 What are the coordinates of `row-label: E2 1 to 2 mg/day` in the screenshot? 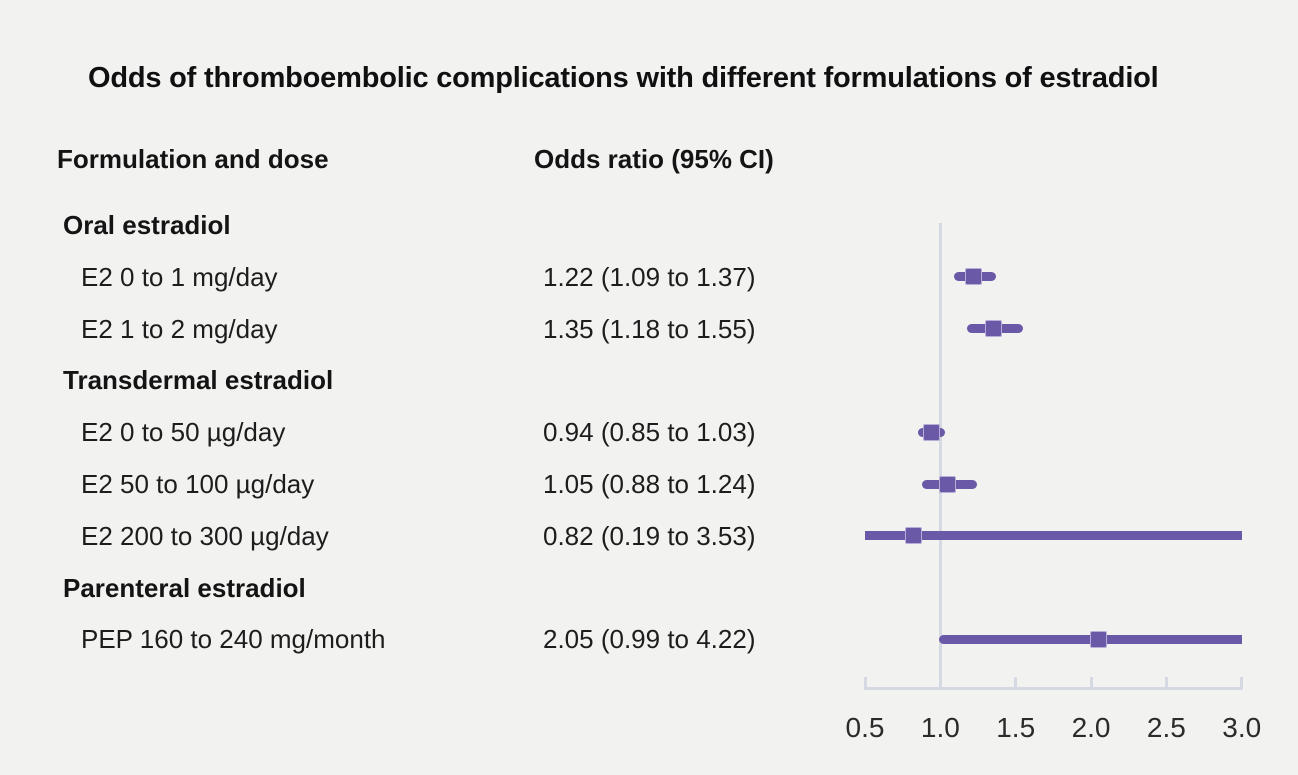 It's located at (179, 328).